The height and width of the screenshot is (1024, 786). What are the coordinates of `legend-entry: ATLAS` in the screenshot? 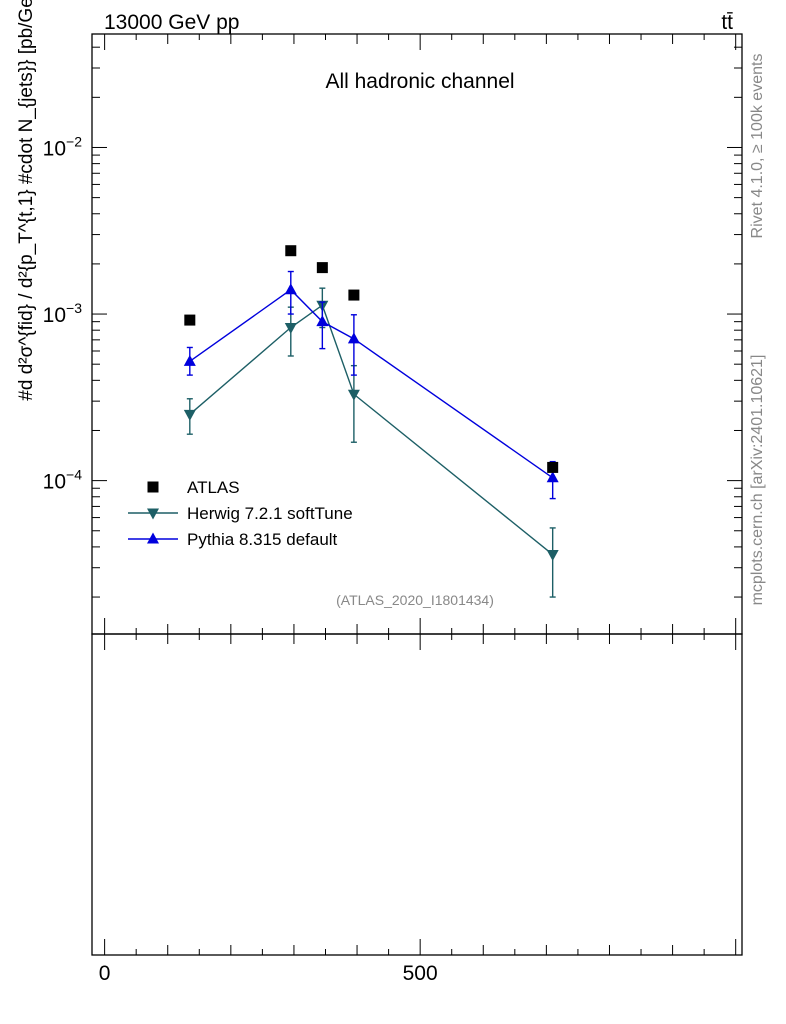 It's located at (193, 487).